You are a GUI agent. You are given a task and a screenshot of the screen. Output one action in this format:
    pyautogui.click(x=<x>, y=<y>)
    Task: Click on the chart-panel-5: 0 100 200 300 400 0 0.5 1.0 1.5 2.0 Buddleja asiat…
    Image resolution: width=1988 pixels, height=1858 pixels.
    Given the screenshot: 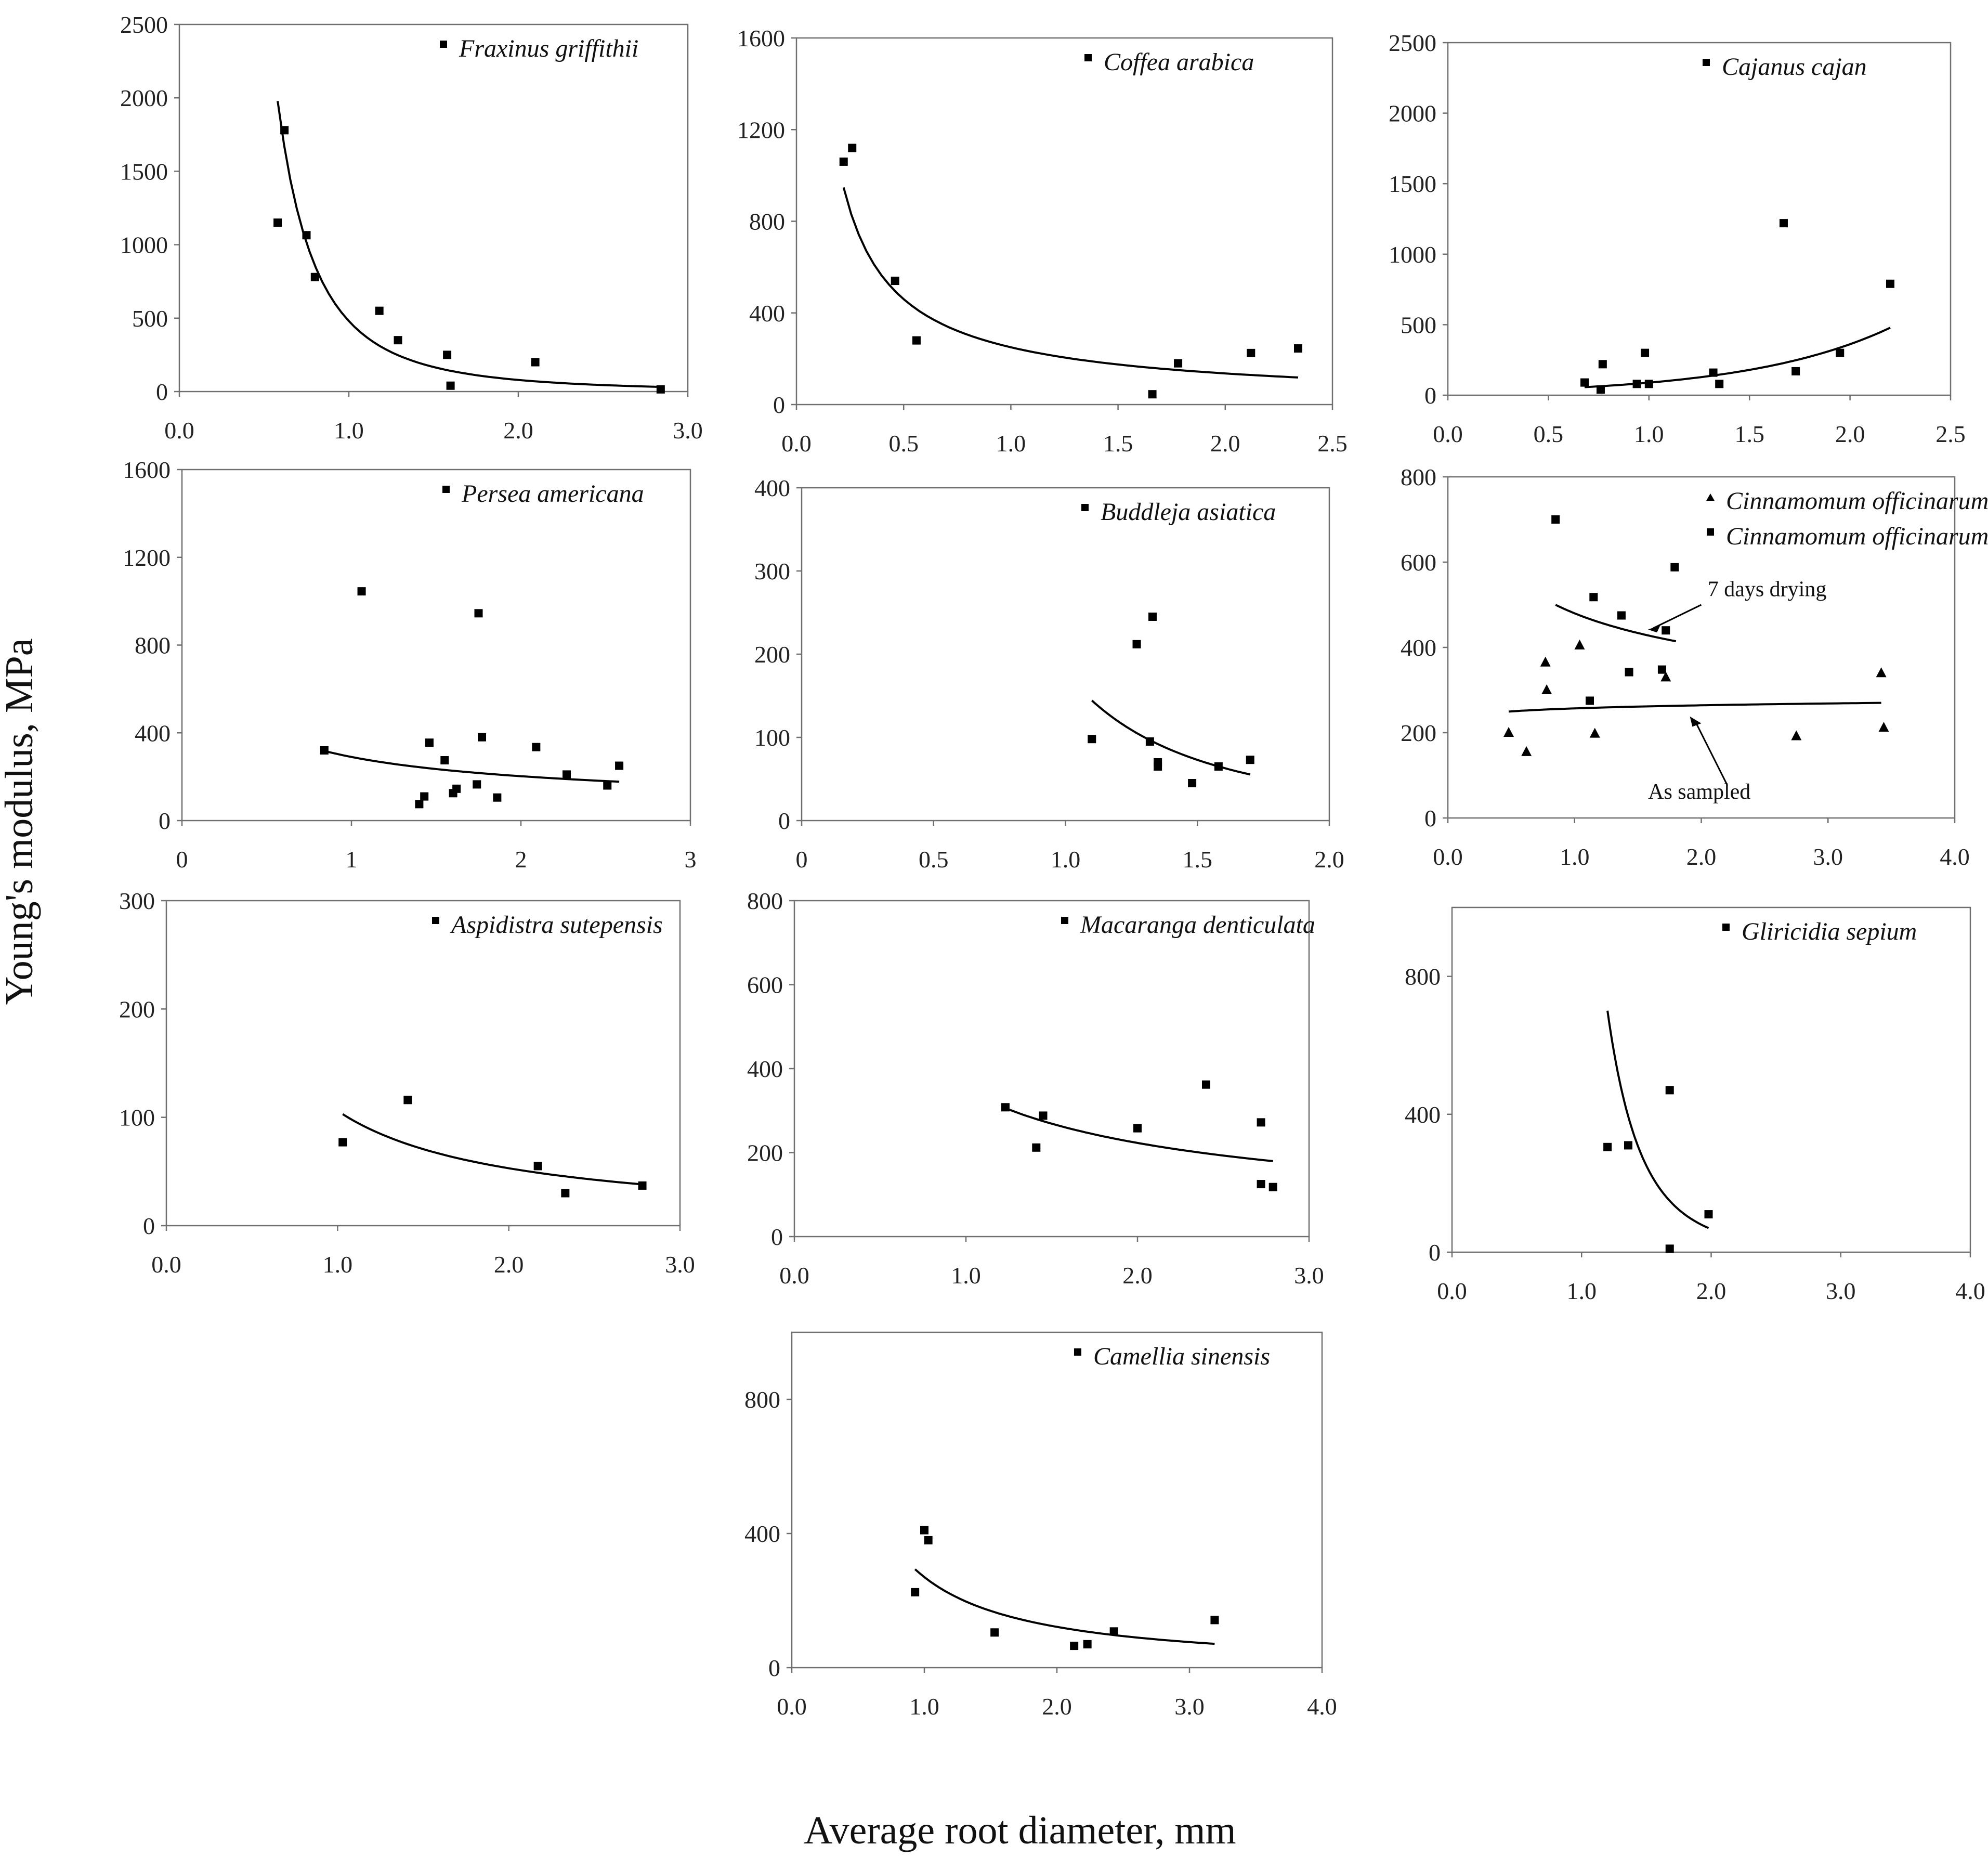 What is the action you would take?
    pyautogui.click(x=1049, y=674)
    